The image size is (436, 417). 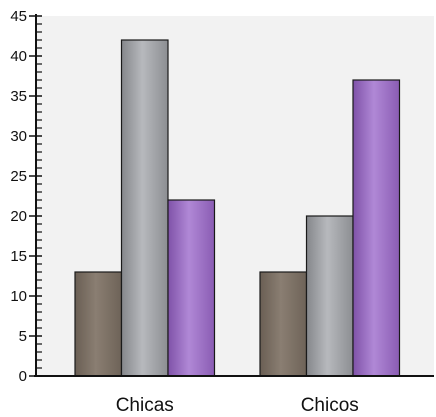 I want to click on y-tick-label-0: 0, so click(x=23, y=376).